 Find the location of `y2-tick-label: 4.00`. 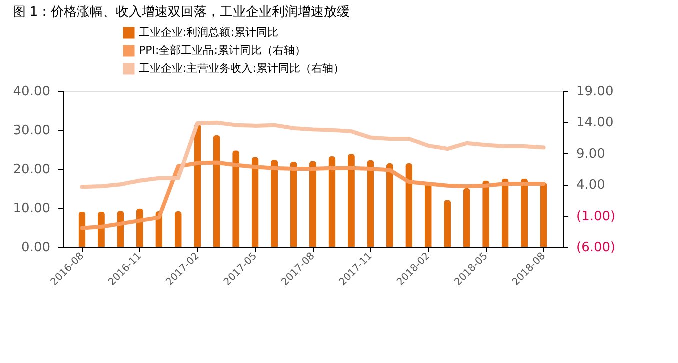

y2-tick-label: 4.00 is located at coordinates (591, 186).